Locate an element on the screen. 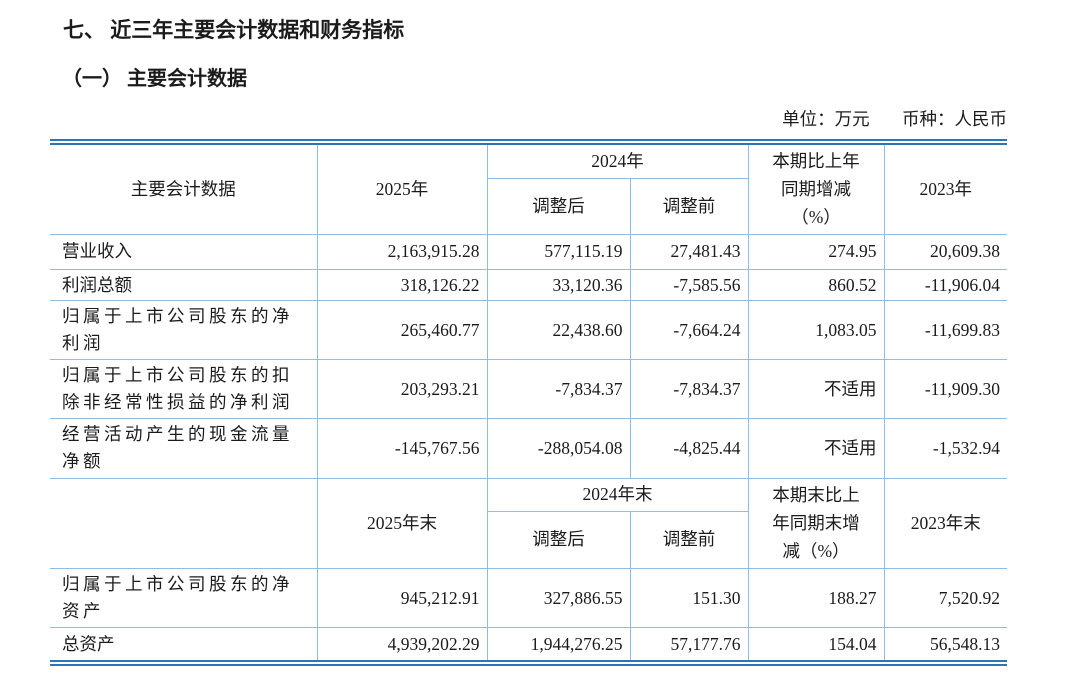 The image size is (1080, 688). header-row-endperiod: 2025年末 2024年末 本期末比上 年同期末增 减（%） 2023年末 is located at coordinates (528, 522).